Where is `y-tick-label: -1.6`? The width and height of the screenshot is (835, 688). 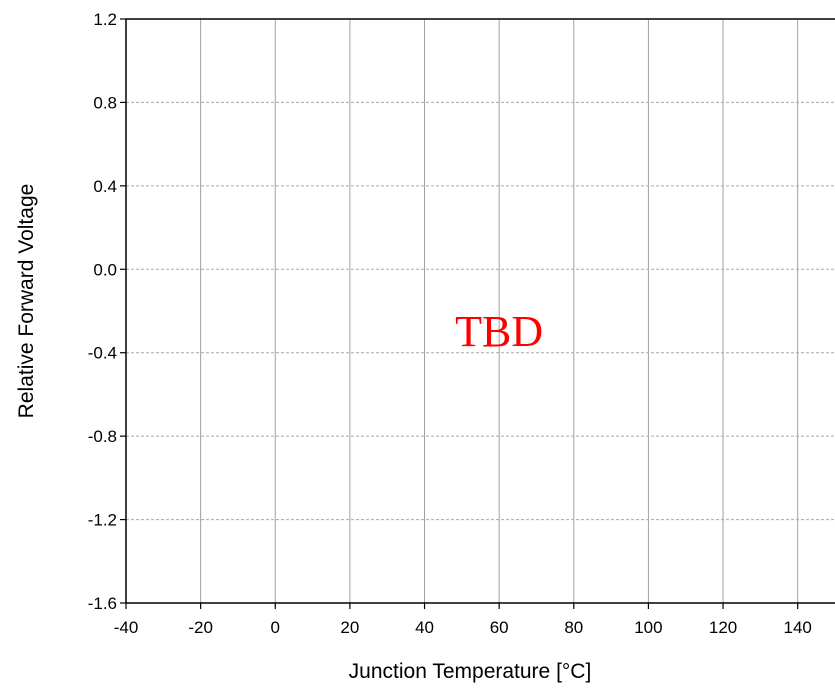 y-tick-label: -1.6 is located at coordinates (102, 603).